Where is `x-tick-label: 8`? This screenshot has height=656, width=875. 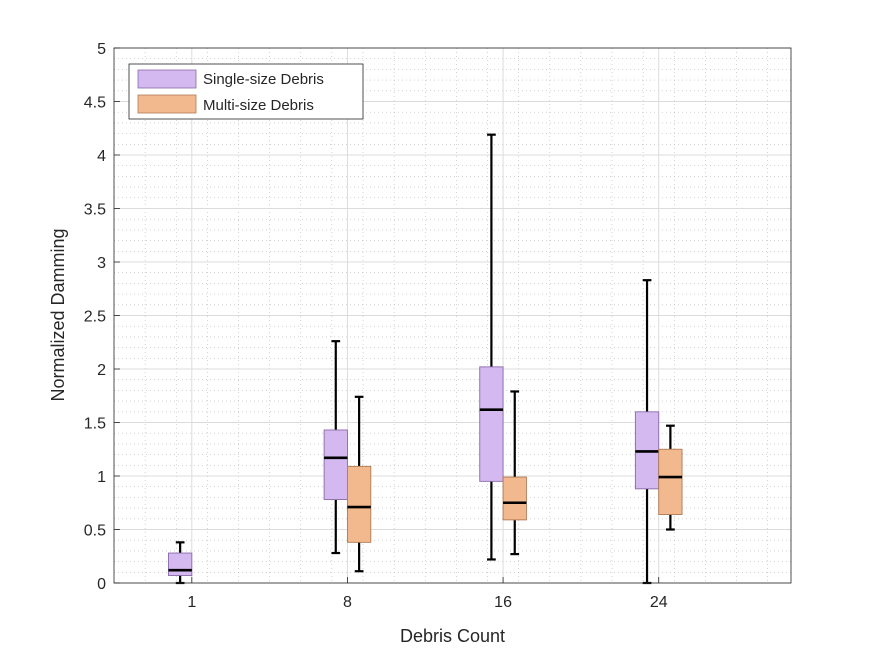 x-tick-label: 8 is located at coordinates (347, 602).